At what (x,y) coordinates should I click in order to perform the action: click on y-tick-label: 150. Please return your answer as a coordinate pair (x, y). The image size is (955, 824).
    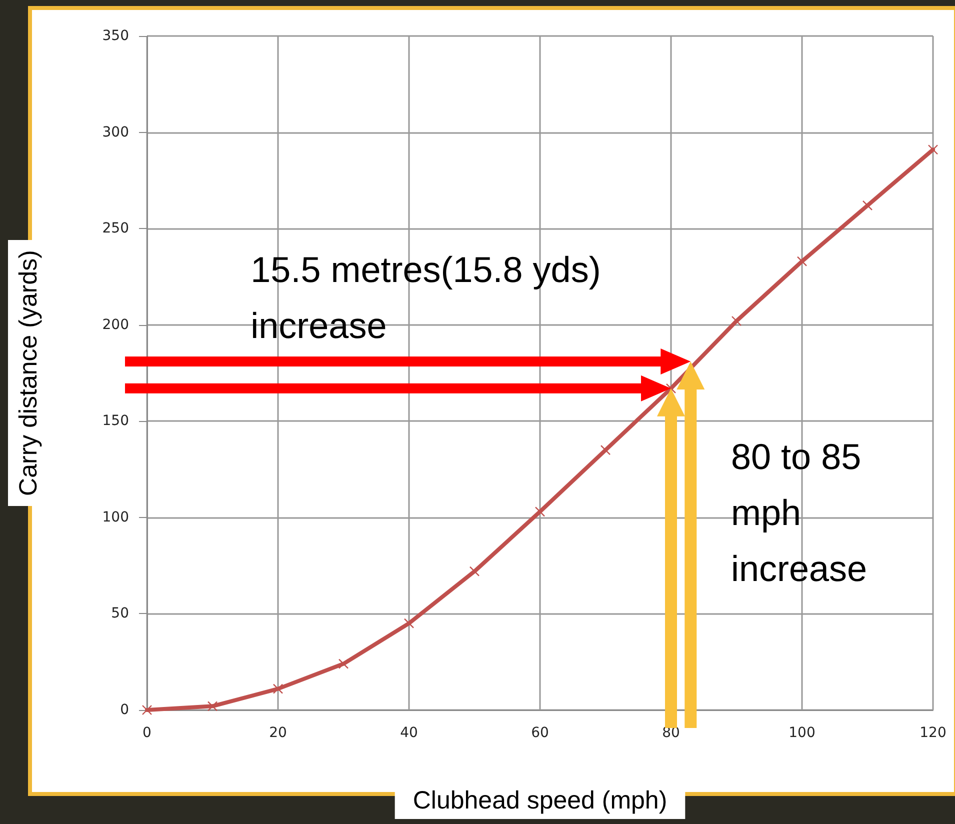
    Looking at the image, I should click on (115, 421).